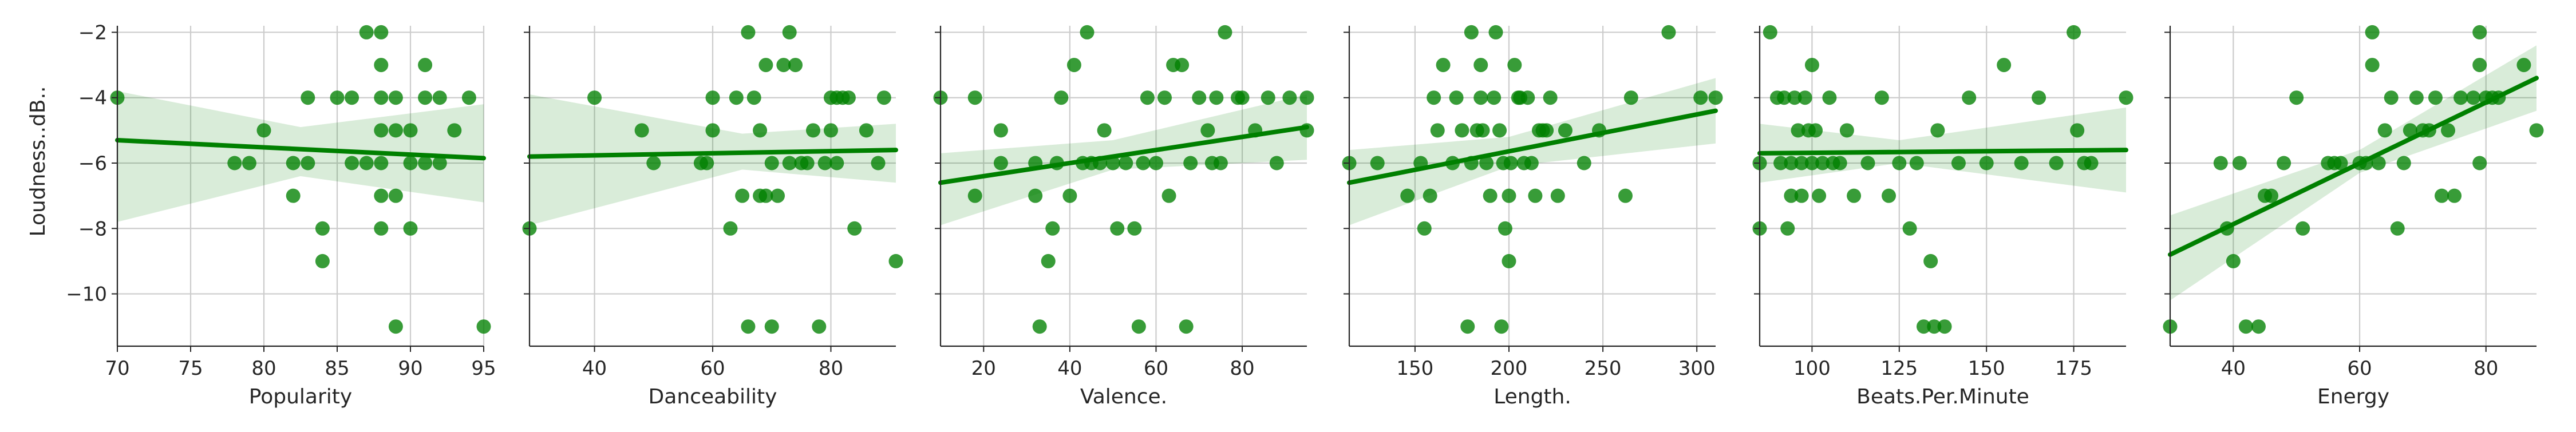 The height and width of the screenshot is (432, 2576). I want to click on panel-2-x-axis-label: Danceability, so click(713, 397).